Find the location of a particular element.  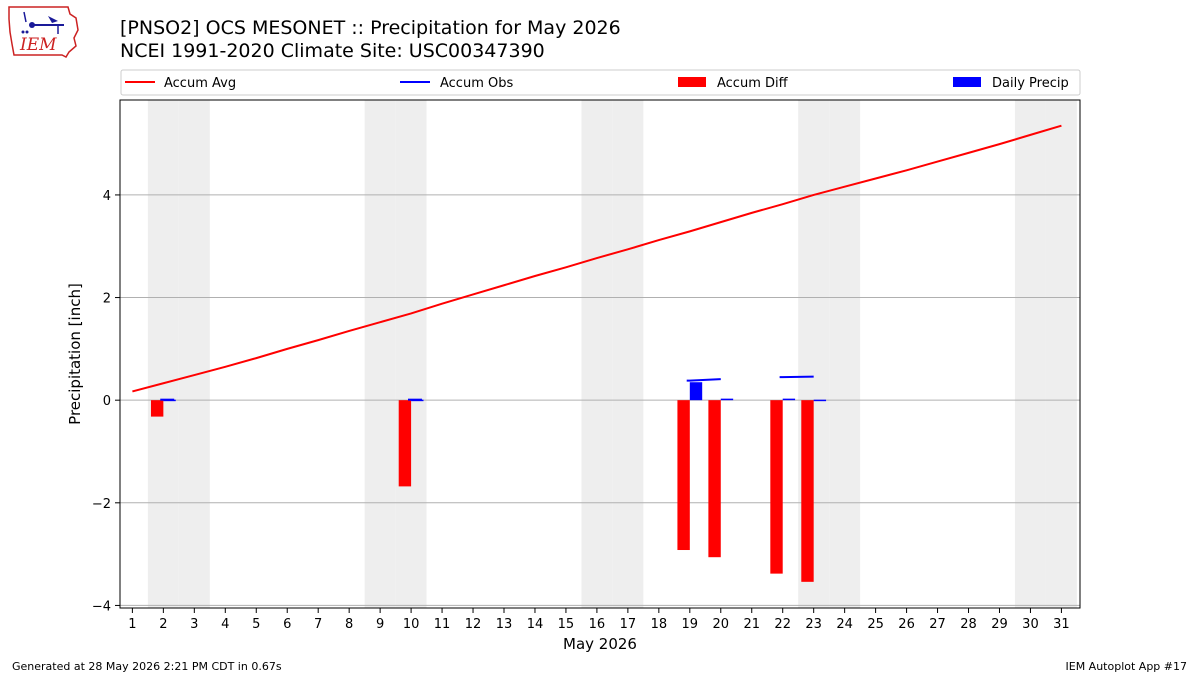

x-tick-label: 28 is located at coordinates (968, 624).